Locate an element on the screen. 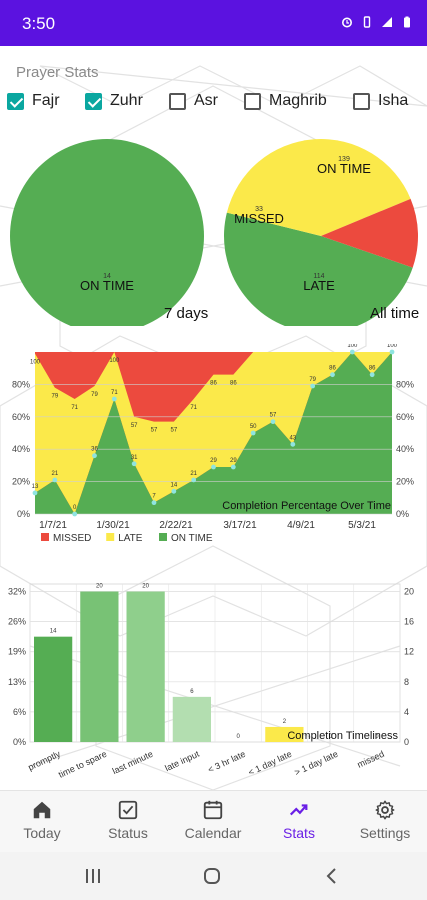 Image resolution: width=427 pixels, height=900 pixels. checkbox-fajr: Fajr is located at coordinates (33, 101).